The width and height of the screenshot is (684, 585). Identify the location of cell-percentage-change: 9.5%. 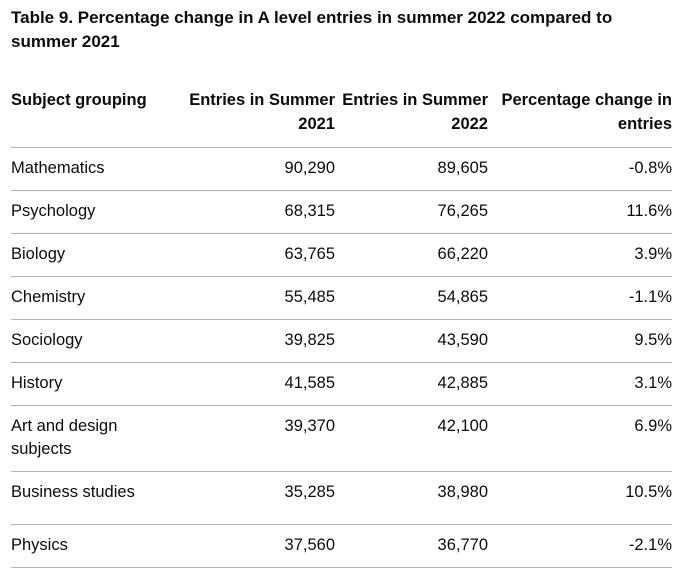
(580, 341).